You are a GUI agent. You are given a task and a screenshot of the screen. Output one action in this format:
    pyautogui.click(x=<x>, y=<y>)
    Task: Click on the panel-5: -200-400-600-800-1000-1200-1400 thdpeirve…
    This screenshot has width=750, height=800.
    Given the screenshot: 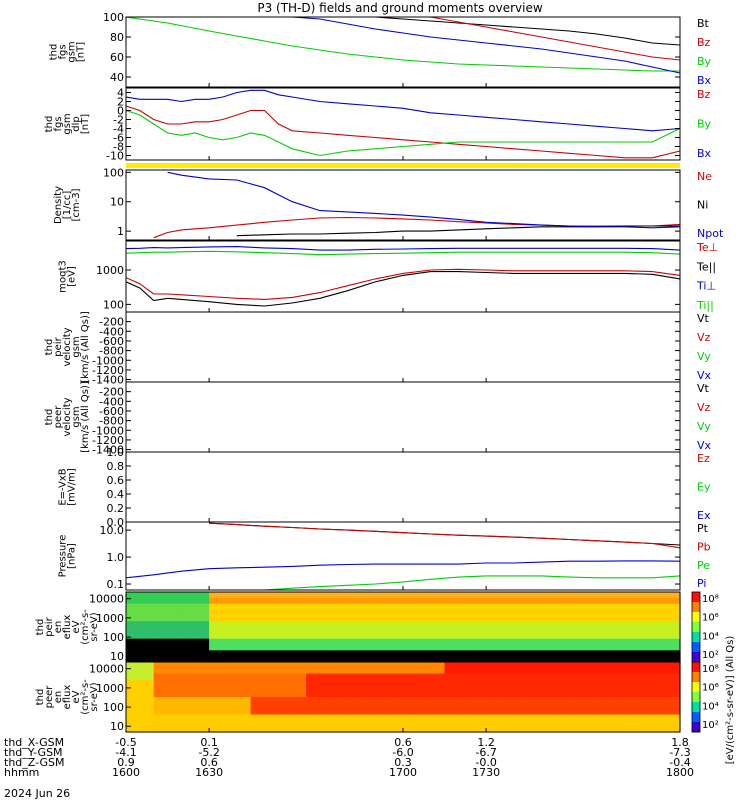 What is the action you would take?
    pyautogui.click(x=378, y=348)
    